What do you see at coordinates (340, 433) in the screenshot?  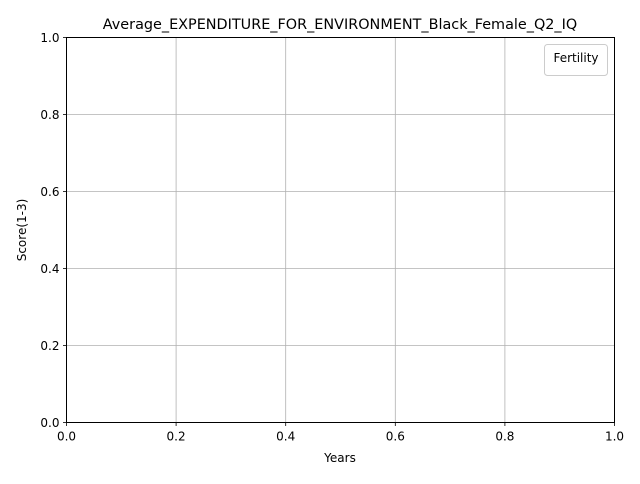 I see `x-axis-ticks: 0.0 0.2 0.4 0.6 0.8 1.0` at bounding box center [340, 433].